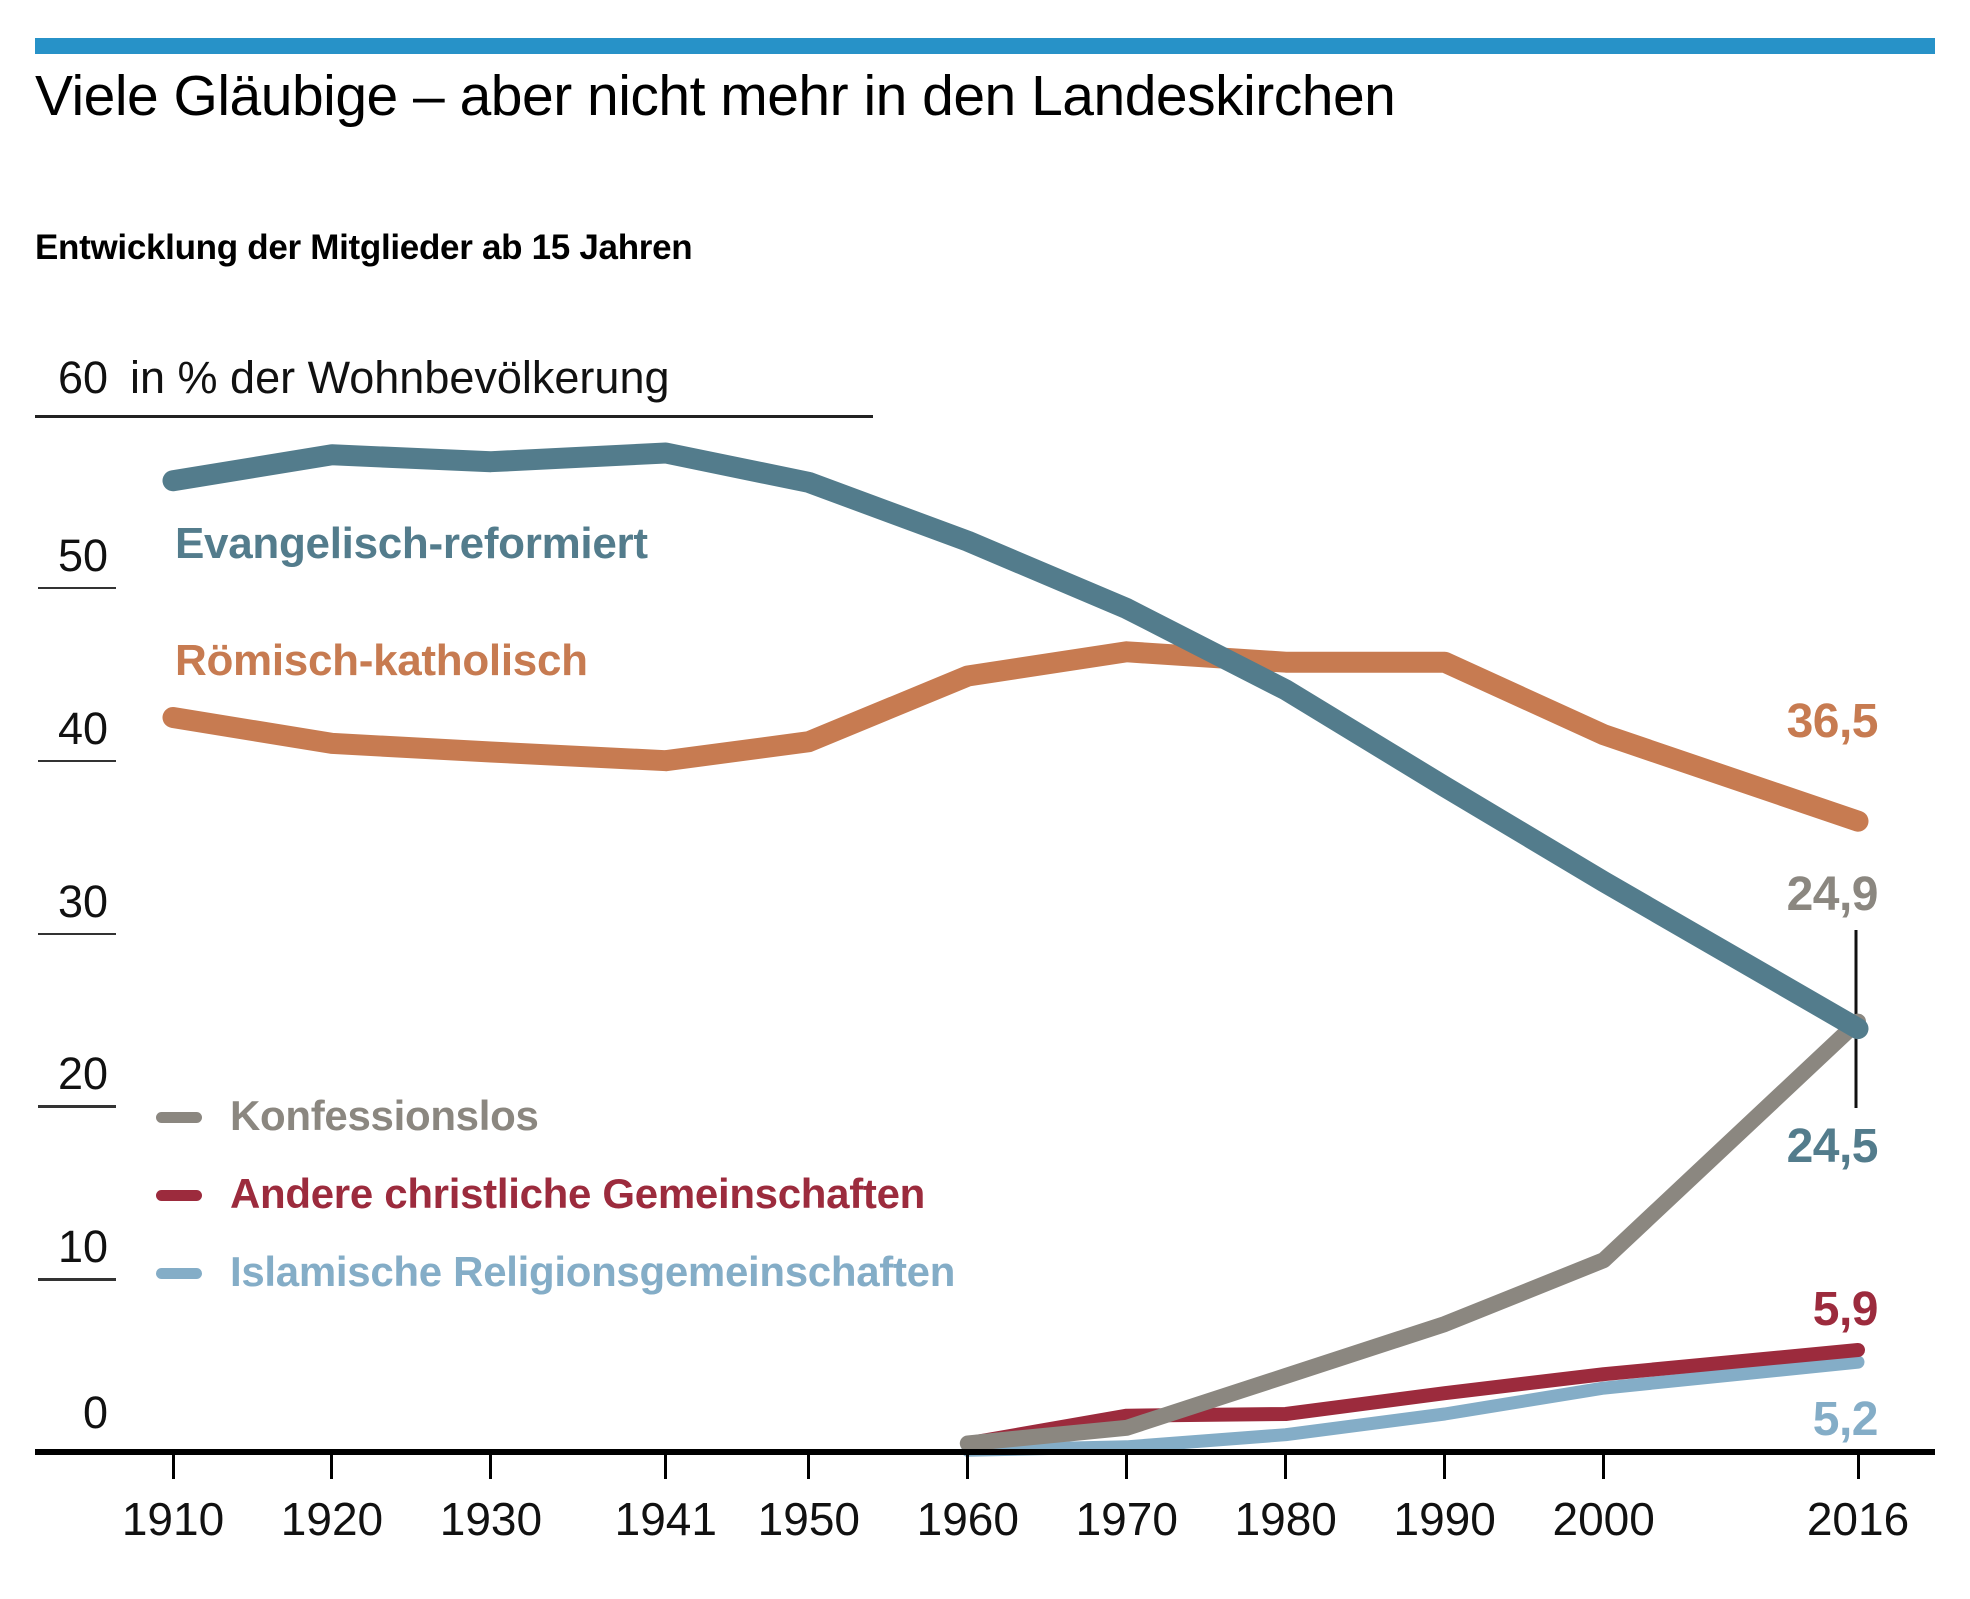  Describe the element at coordinates (1015, 736) in the screenshot. I see `series-line-r-misch-katholisch` at that location.